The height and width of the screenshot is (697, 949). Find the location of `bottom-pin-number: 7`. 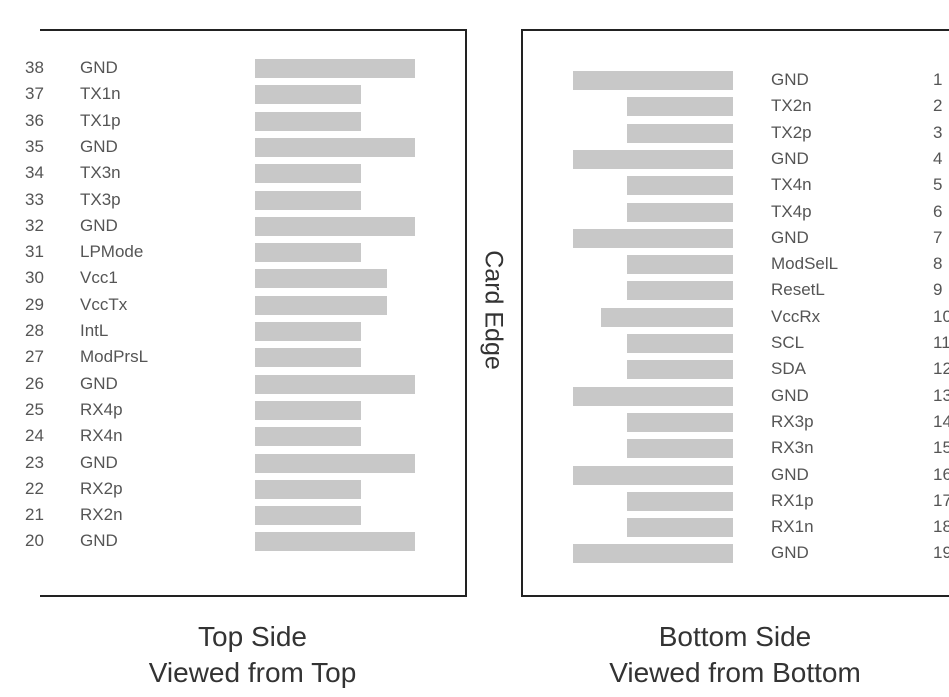

bottom-pin-number: 7 is located at coordinates (937, 238).